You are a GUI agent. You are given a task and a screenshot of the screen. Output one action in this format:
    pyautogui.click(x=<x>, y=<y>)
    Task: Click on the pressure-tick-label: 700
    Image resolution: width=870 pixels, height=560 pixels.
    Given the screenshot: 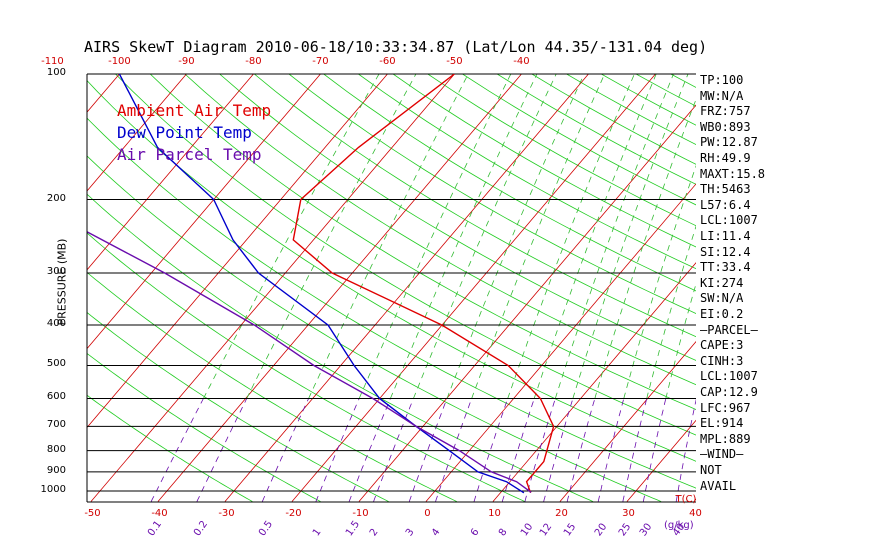 What is the action you would take?
    pyautogui.click(x=56, y=425)
    